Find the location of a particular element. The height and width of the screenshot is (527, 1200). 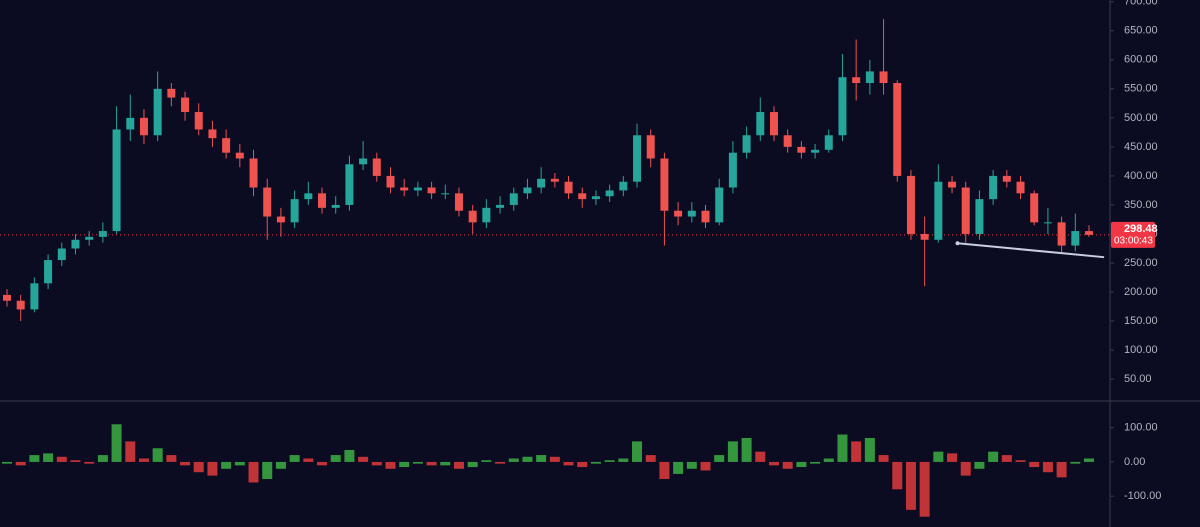

y-tick-label: 400.00 is located at coordinates (1141, 176).